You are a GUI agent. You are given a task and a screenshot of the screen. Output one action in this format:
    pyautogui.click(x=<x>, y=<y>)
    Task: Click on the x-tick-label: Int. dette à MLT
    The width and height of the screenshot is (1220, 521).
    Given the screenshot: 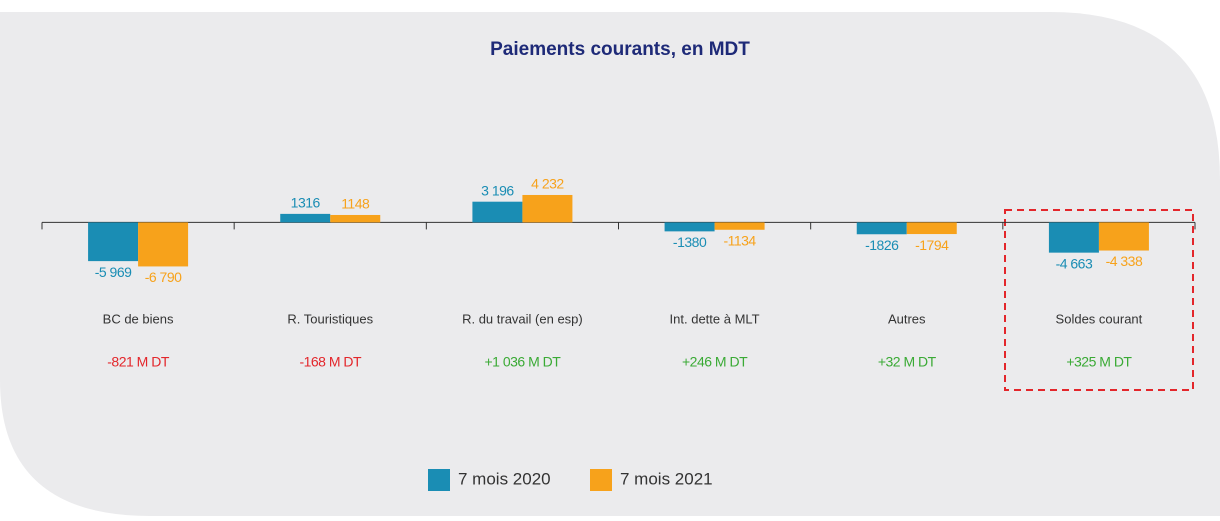 What is the action you would take?
    pyautogui.click(x=715, y=318)
    